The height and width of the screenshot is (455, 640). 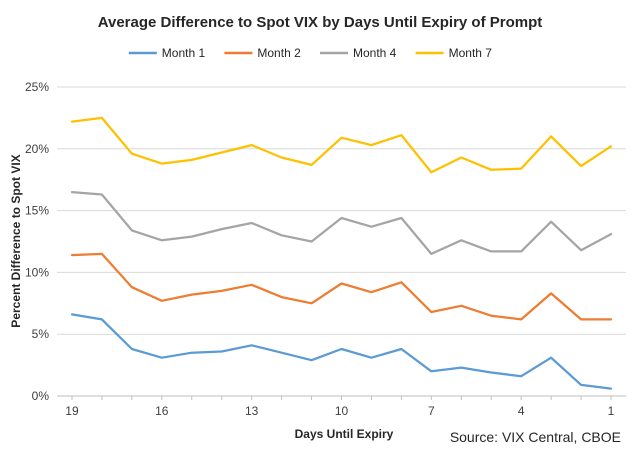 I want to click on legend-item: Month 2, so click(x=262, y=53).